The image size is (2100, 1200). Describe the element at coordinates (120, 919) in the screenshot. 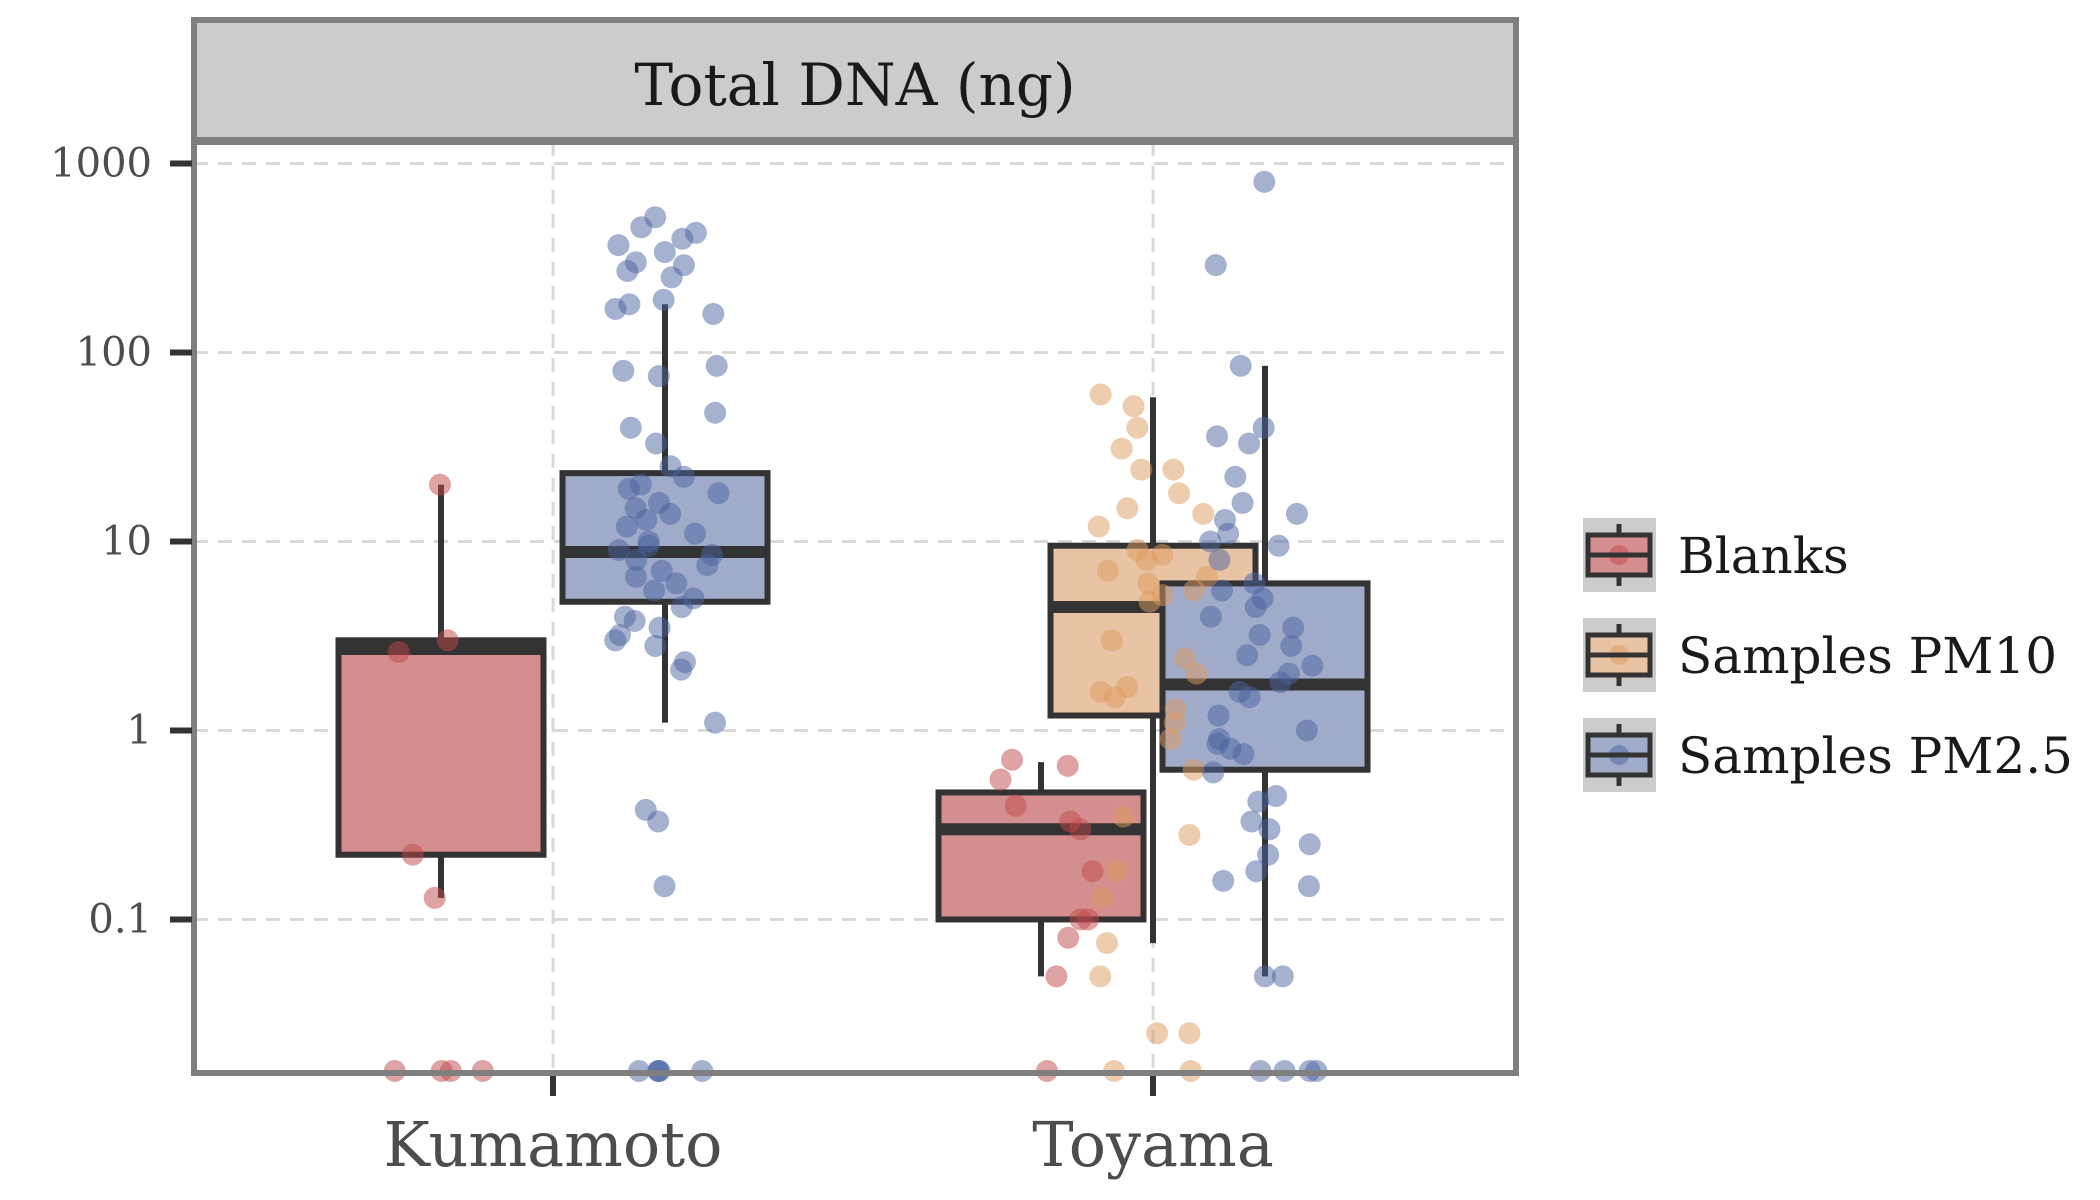

I see `y-tick-label: 0.1` at that location.